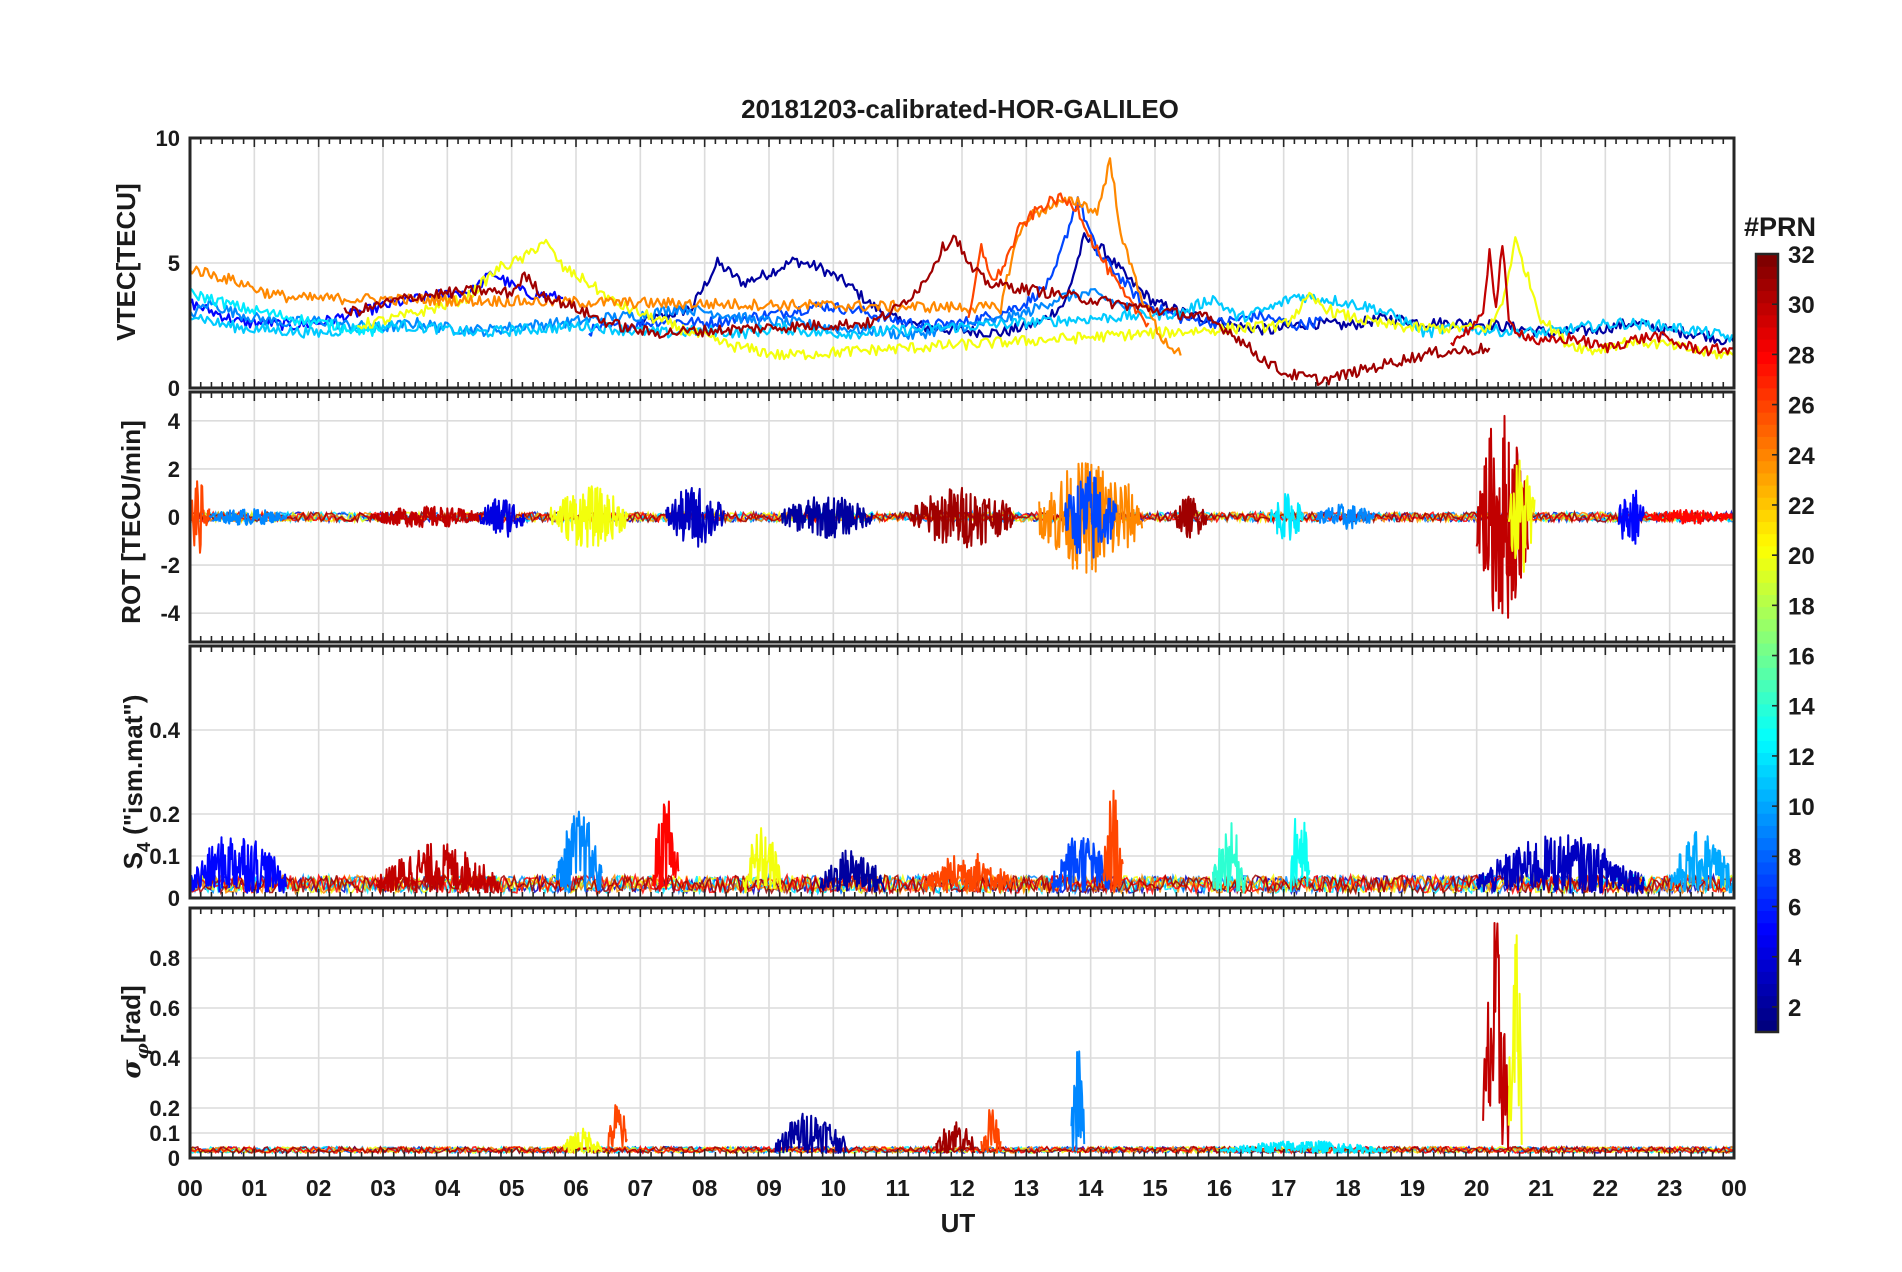 Image resolution: width=1902 pixels, height=1272 pixels. What do you see at coordinates (1801, 506) in the screenshot?
I see `colorbar-tick-label: 22` at bounding box center [1801, 506].